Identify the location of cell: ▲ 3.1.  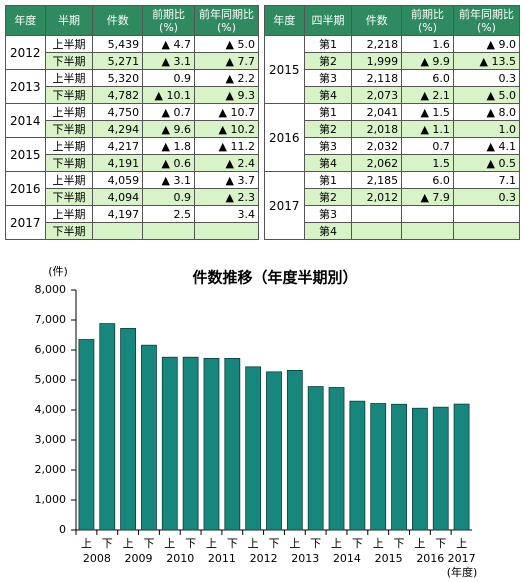
(168, 180).